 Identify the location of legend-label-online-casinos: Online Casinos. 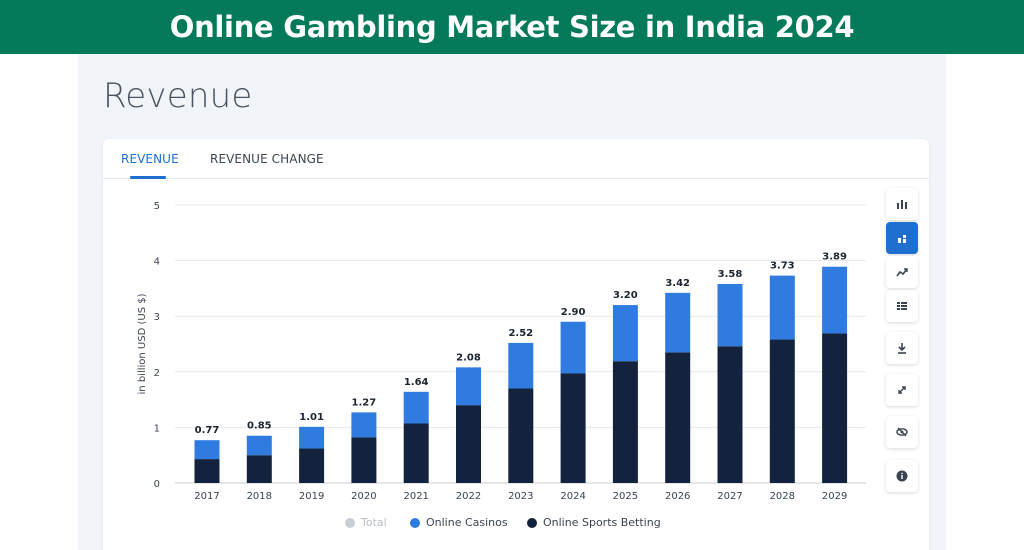
(467, 522).